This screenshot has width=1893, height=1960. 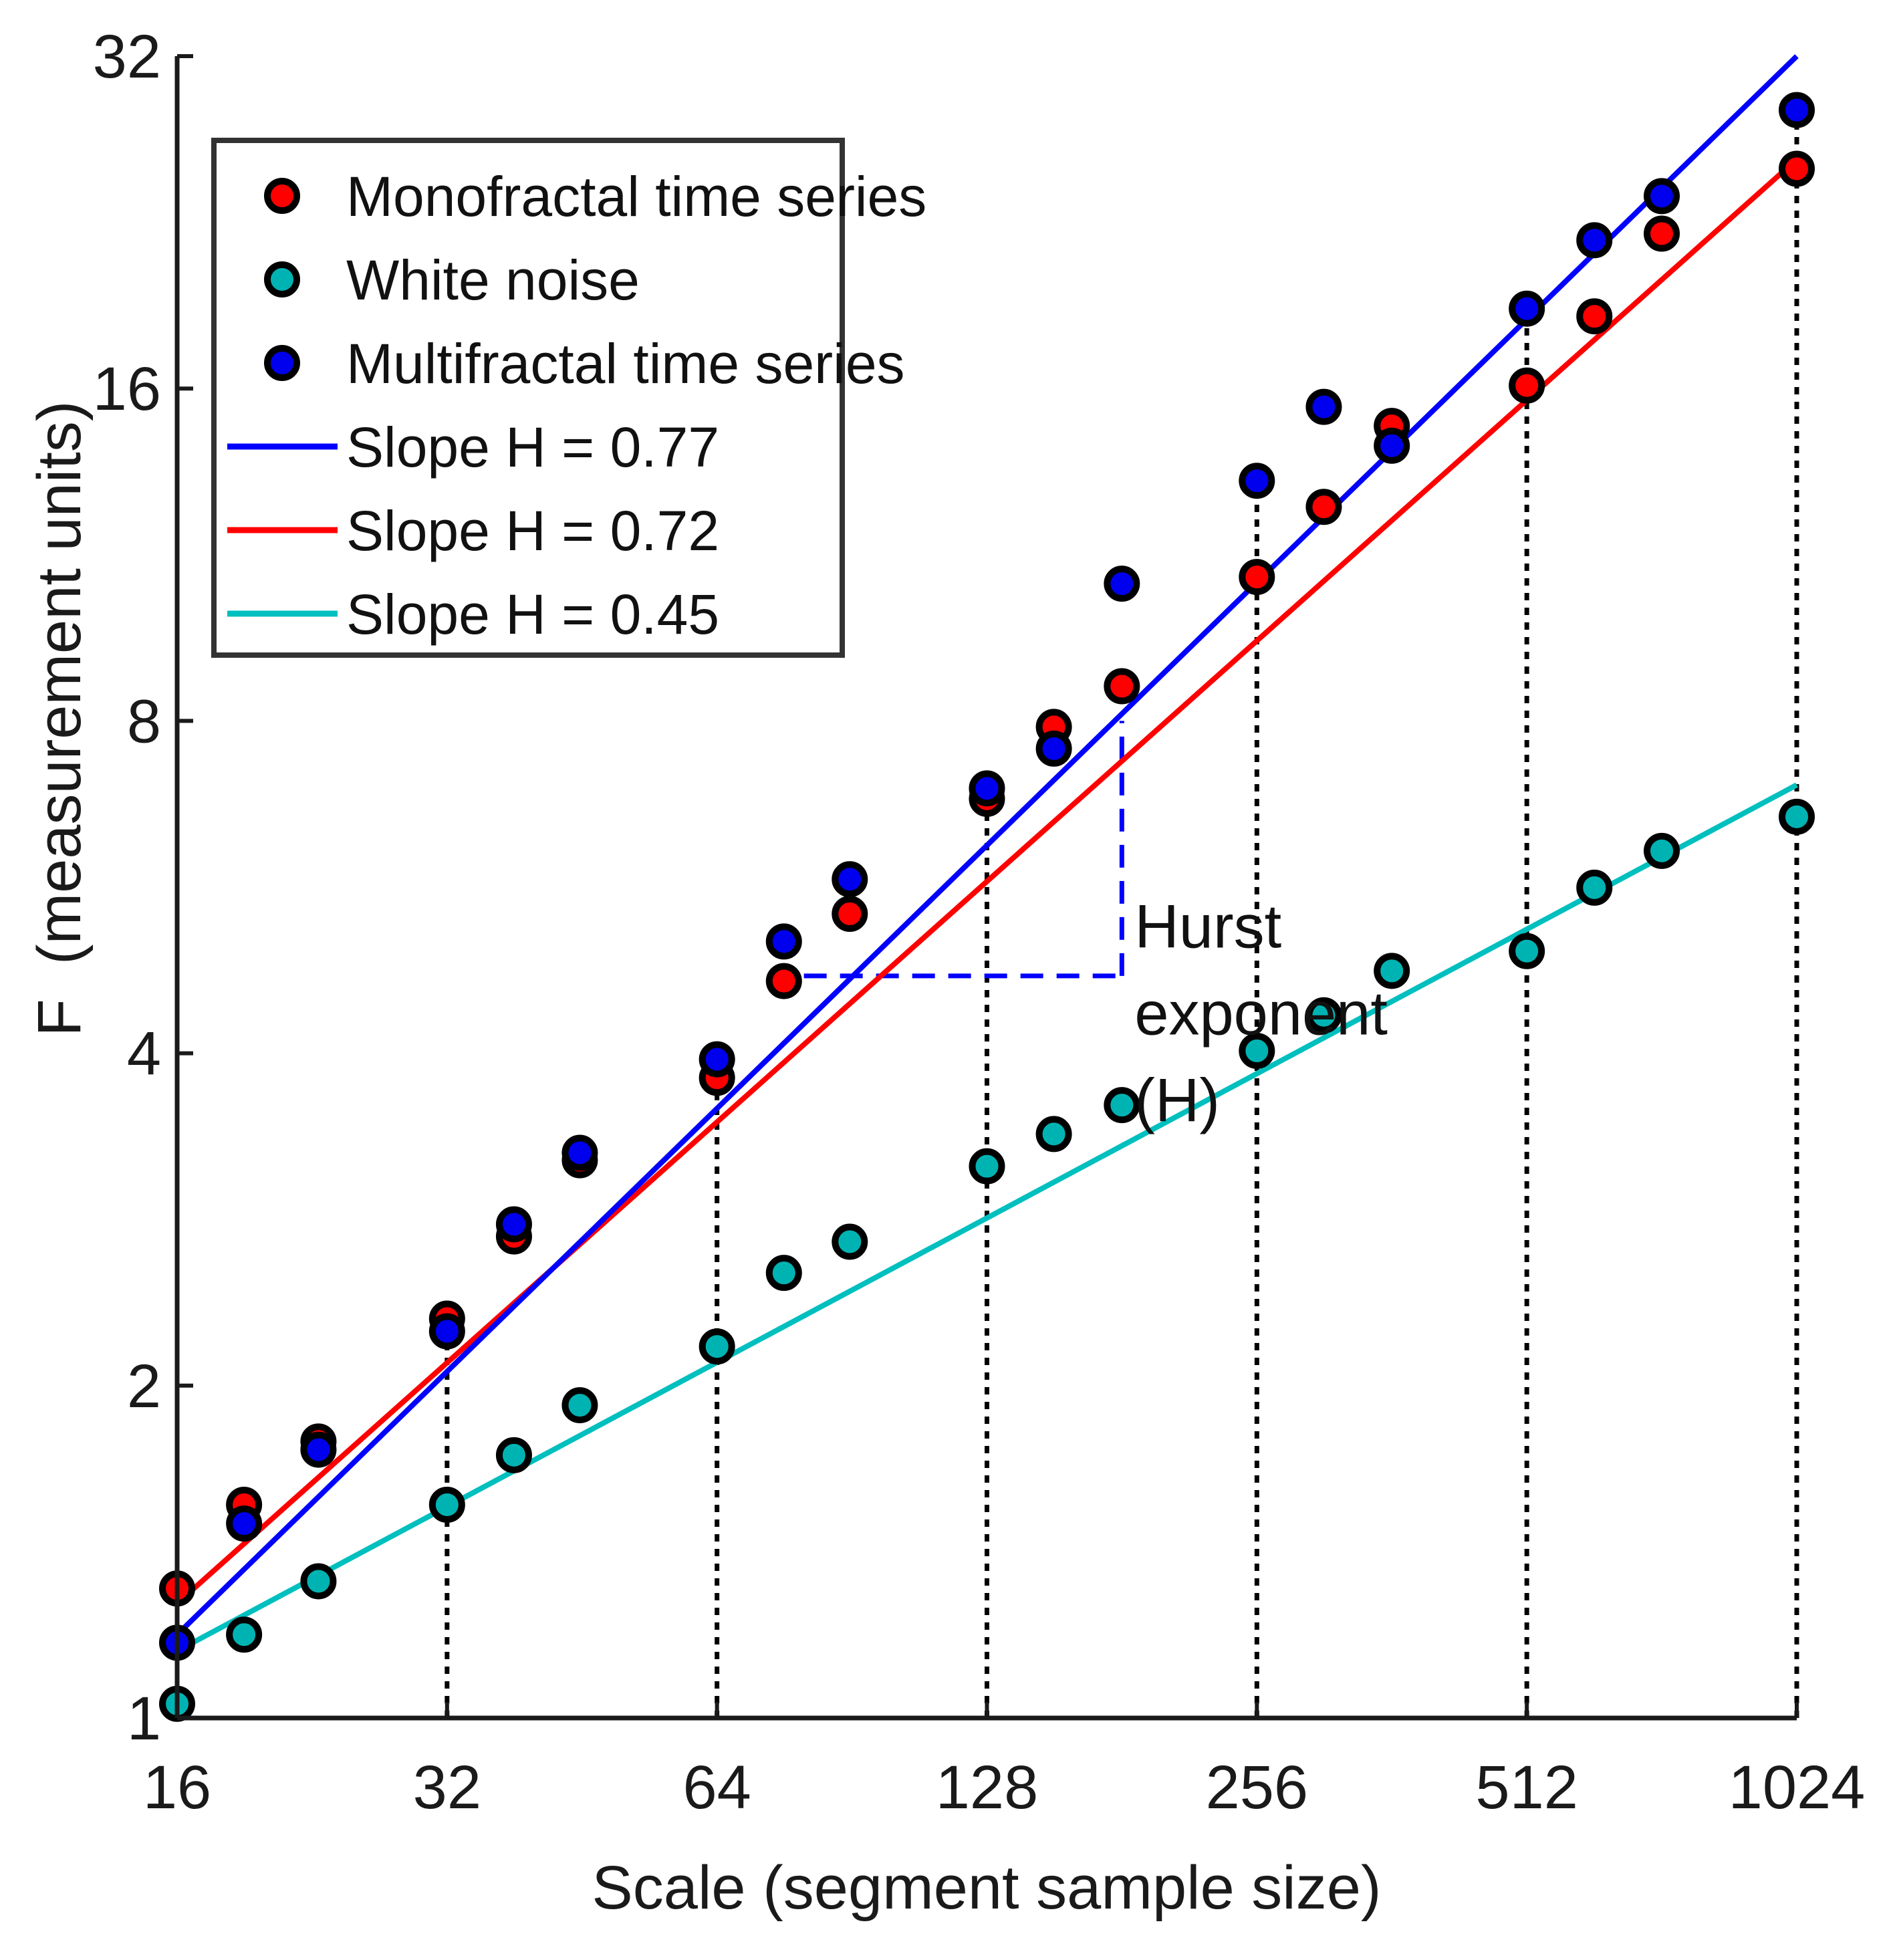 What do you see at coordinates (144, 1386) in the screenshot?
I see `y-tick-label: 2` at bounding box center [144, 1386].